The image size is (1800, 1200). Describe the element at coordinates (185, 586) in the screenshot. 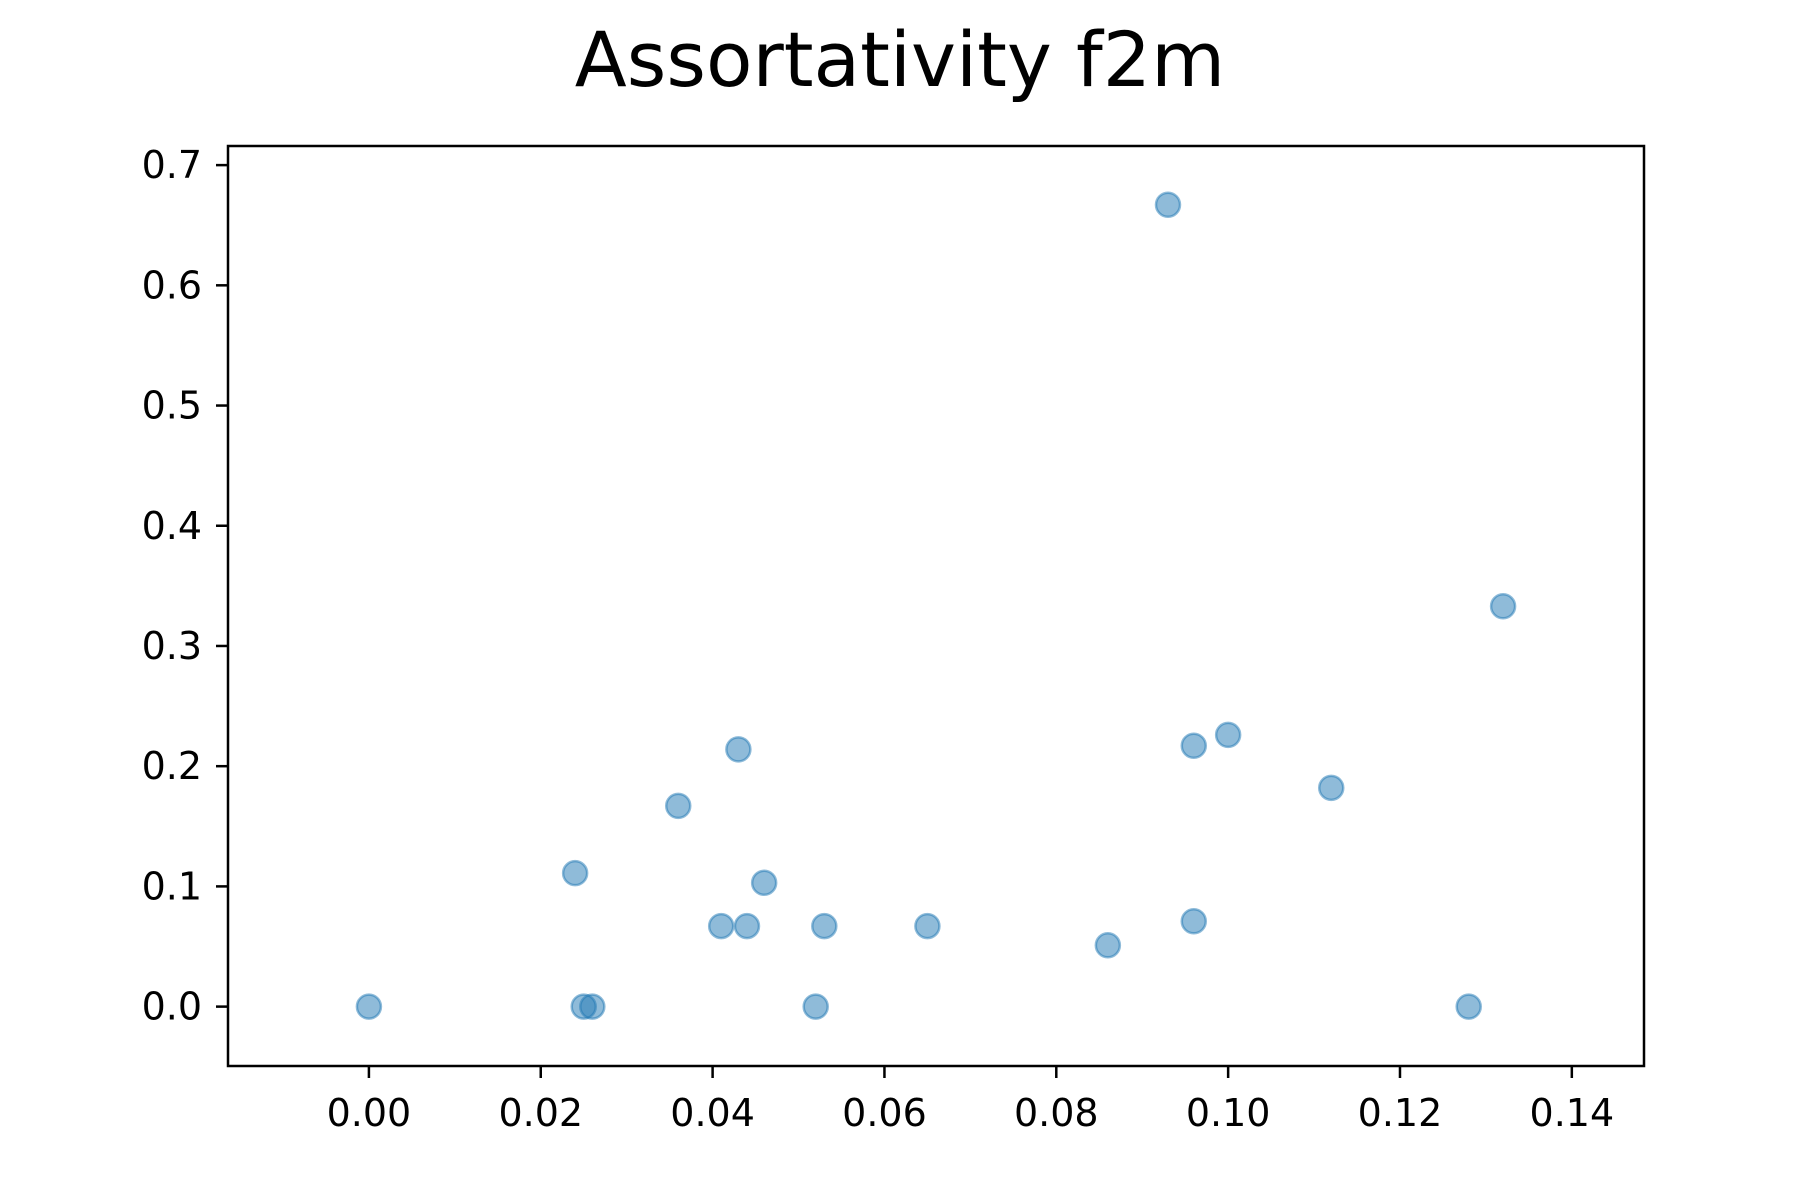

I see `y-axis: 0.0 0.1 0.2 0.3 0.4 0.5 0.6 0.7` at that location.